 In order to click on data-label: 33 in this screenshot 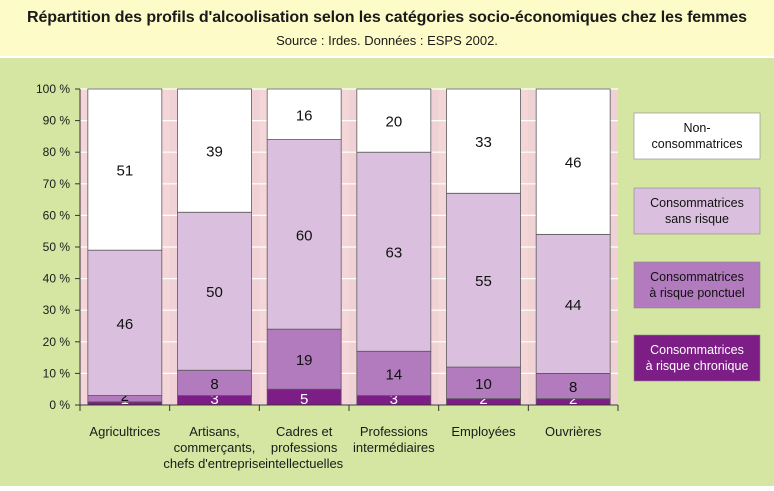, I will do `click(483, 142)`.